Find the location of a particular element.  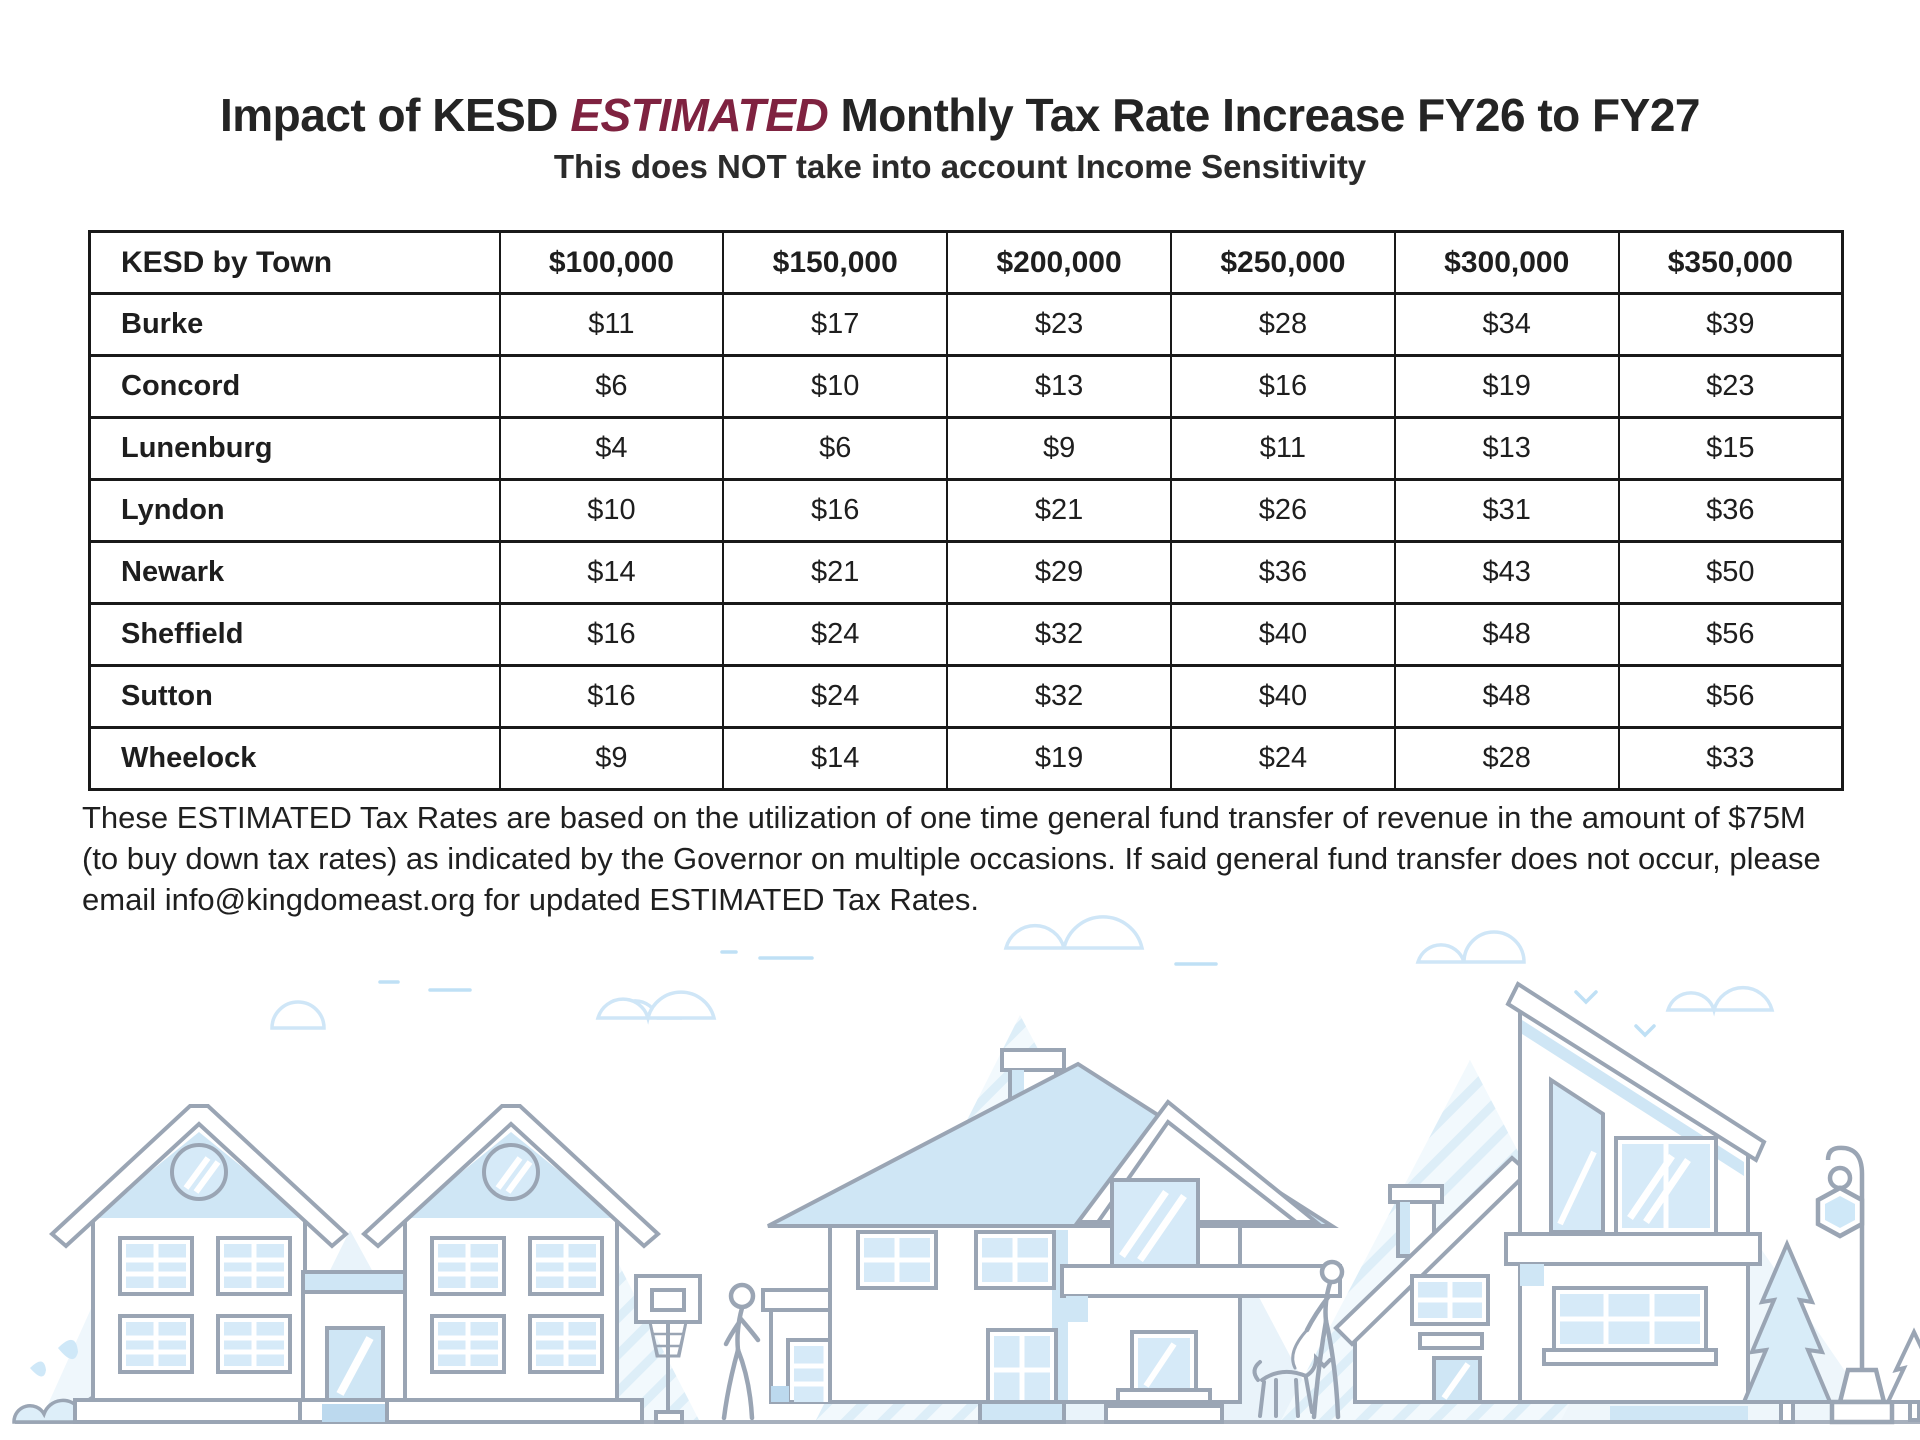

value-cell: $26 is located at coordinates (1282, 510).